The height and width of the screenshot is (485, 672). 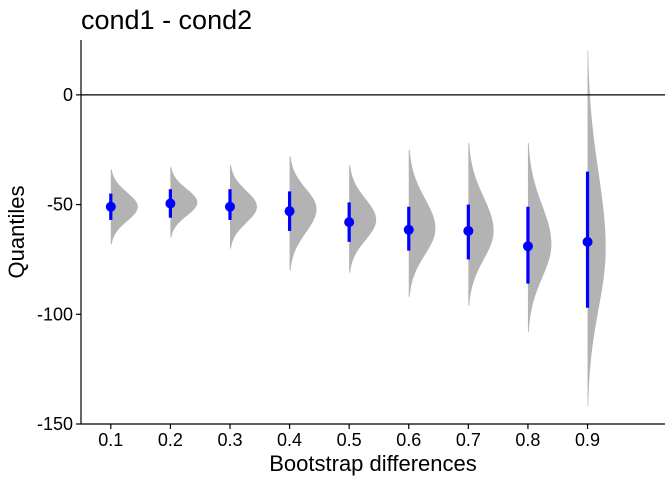 What do you see at coordinates (55, 314) in the screenshot?
I see `y-tick-label-3: -100` at bounding box center [55, 314].